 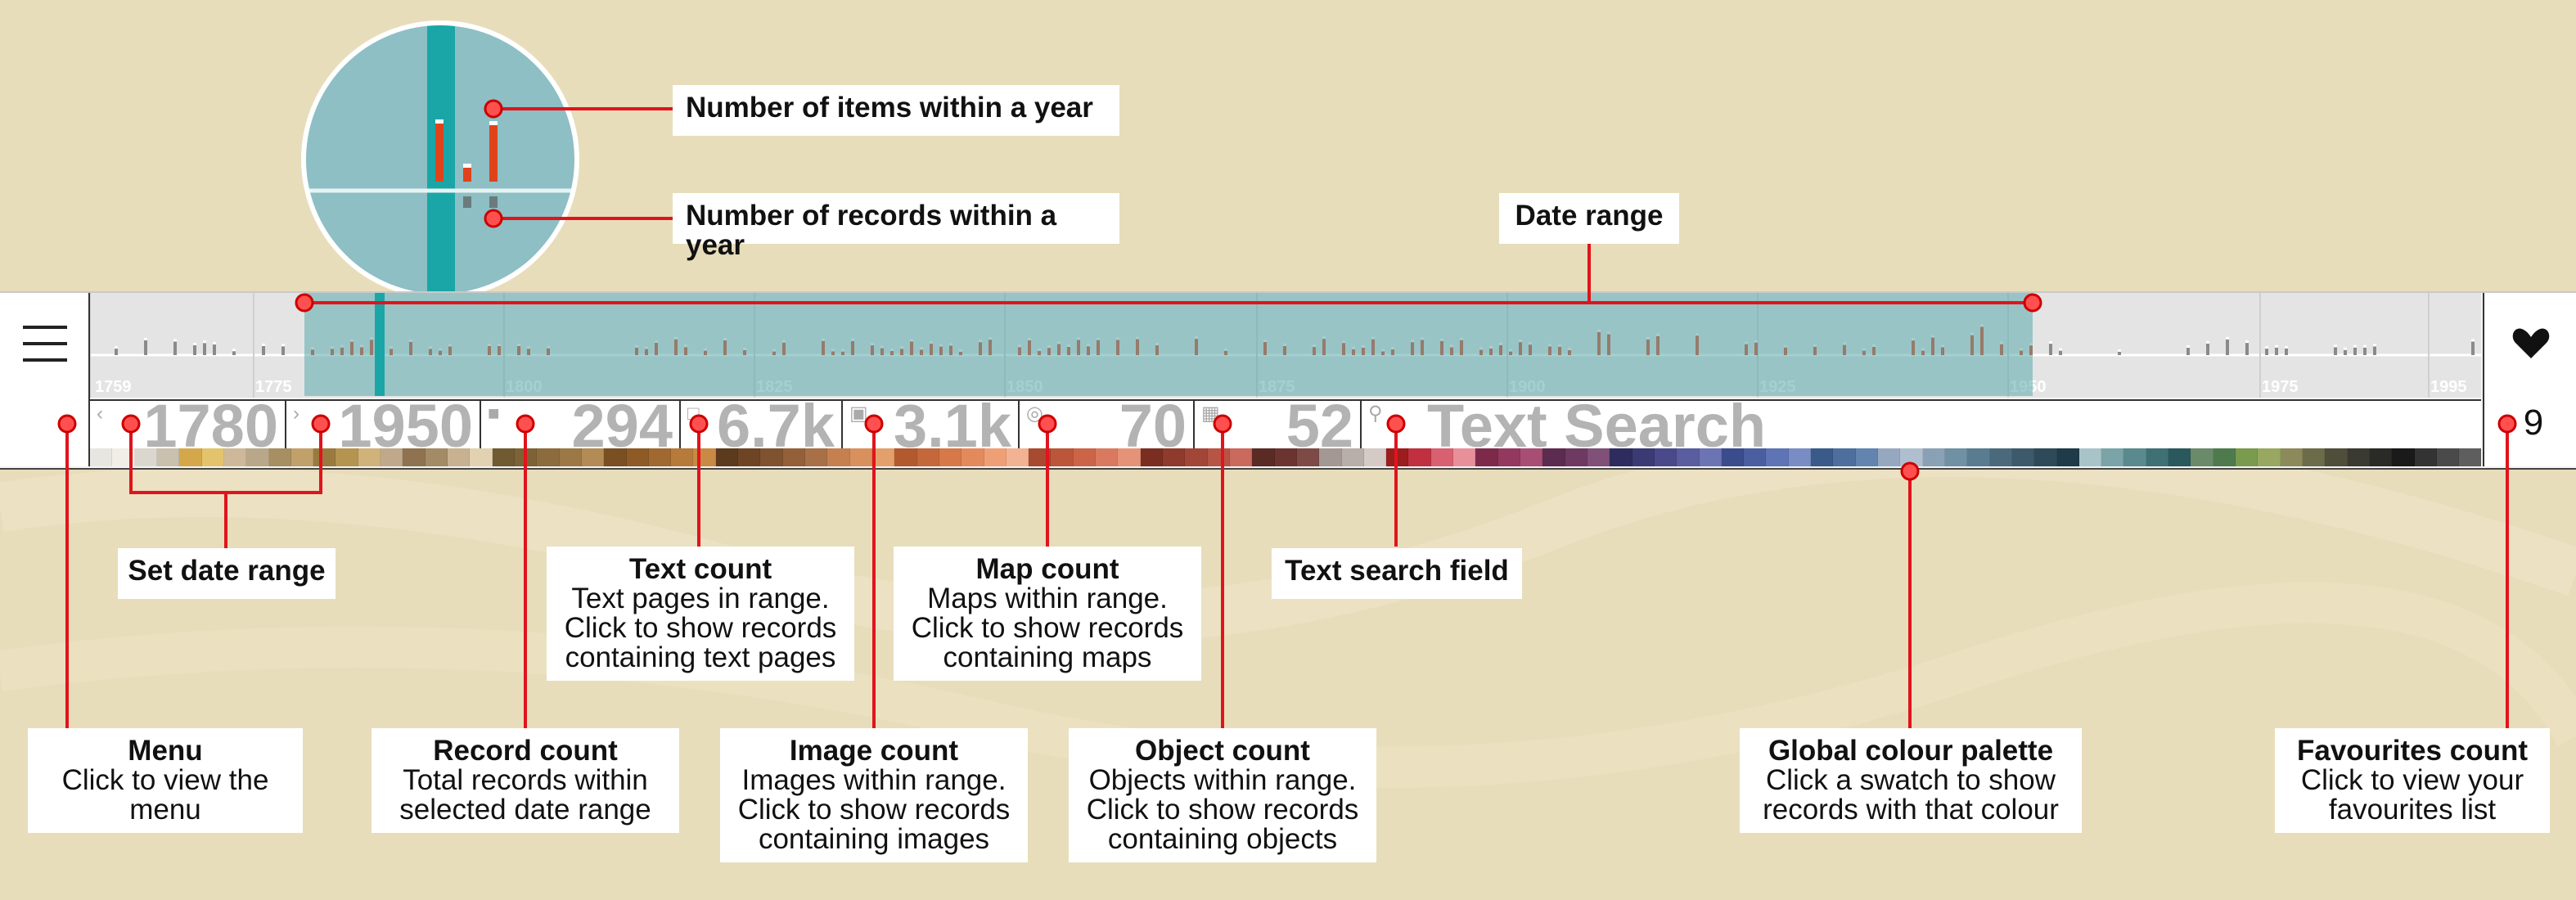 What do you see at coordinates (296, 414) in the screenshot?
I see `chevron-right-icon: ›` at bounding box center [296, 414].